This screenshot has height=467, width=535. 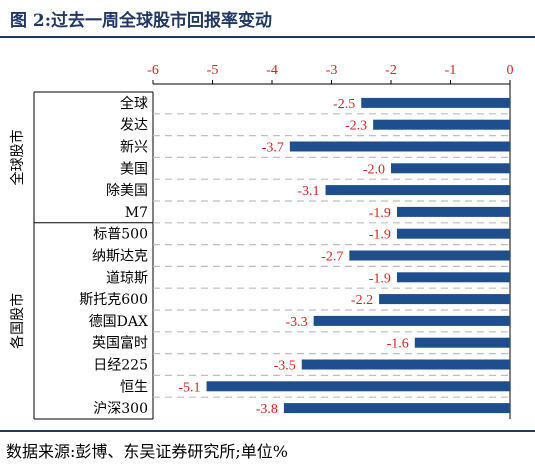 I want to click on data-label: -2.7, so click(x=332, y=257).